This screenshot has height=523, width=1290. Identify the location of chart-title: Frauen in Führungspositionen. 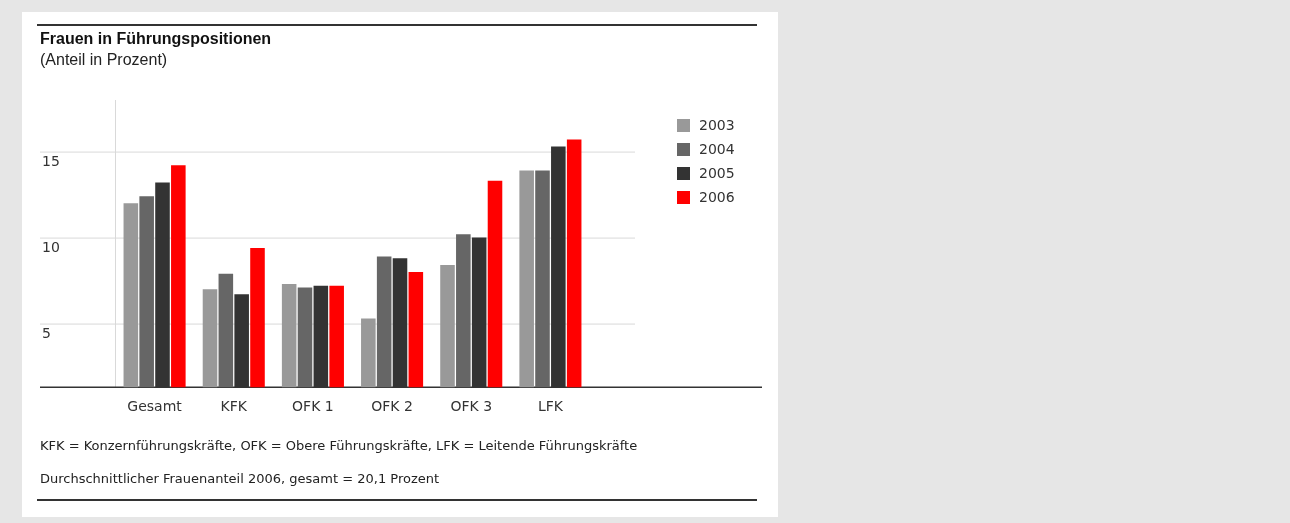
(156, 39).